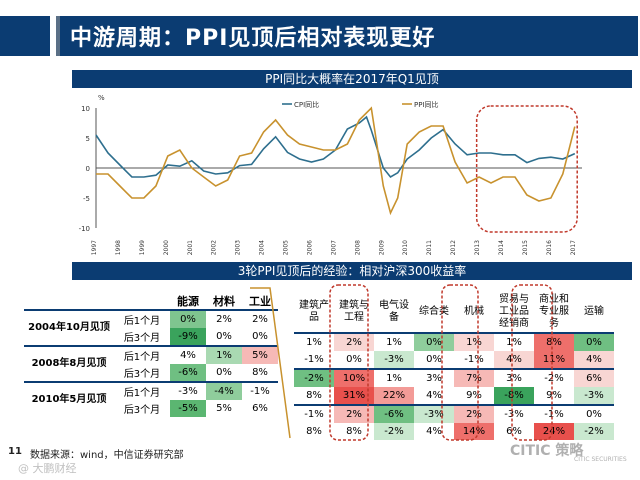 This screenshot has width=640, height=480. What do you see at coordinates (69, 399) in the screenshot?
I see `period-label: 2010年5月见顶` at bounding box center [69, 399].